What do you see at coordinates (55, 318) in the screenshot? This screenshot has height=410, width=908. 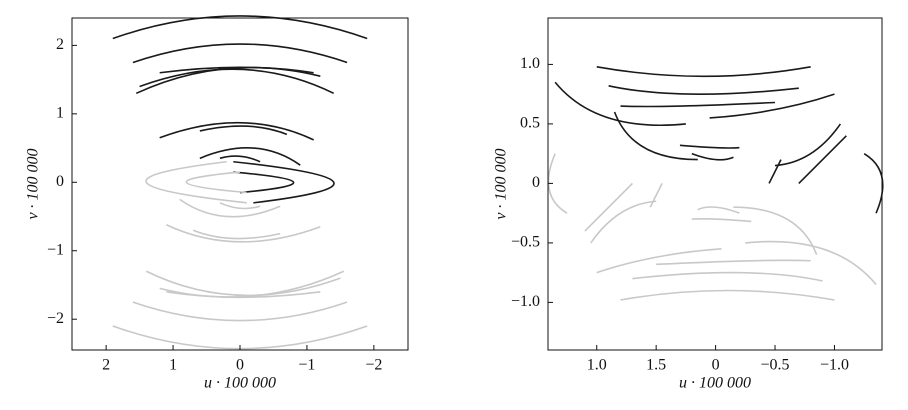 I see `y-tick-label: −2` at bounding box center [55, 318].